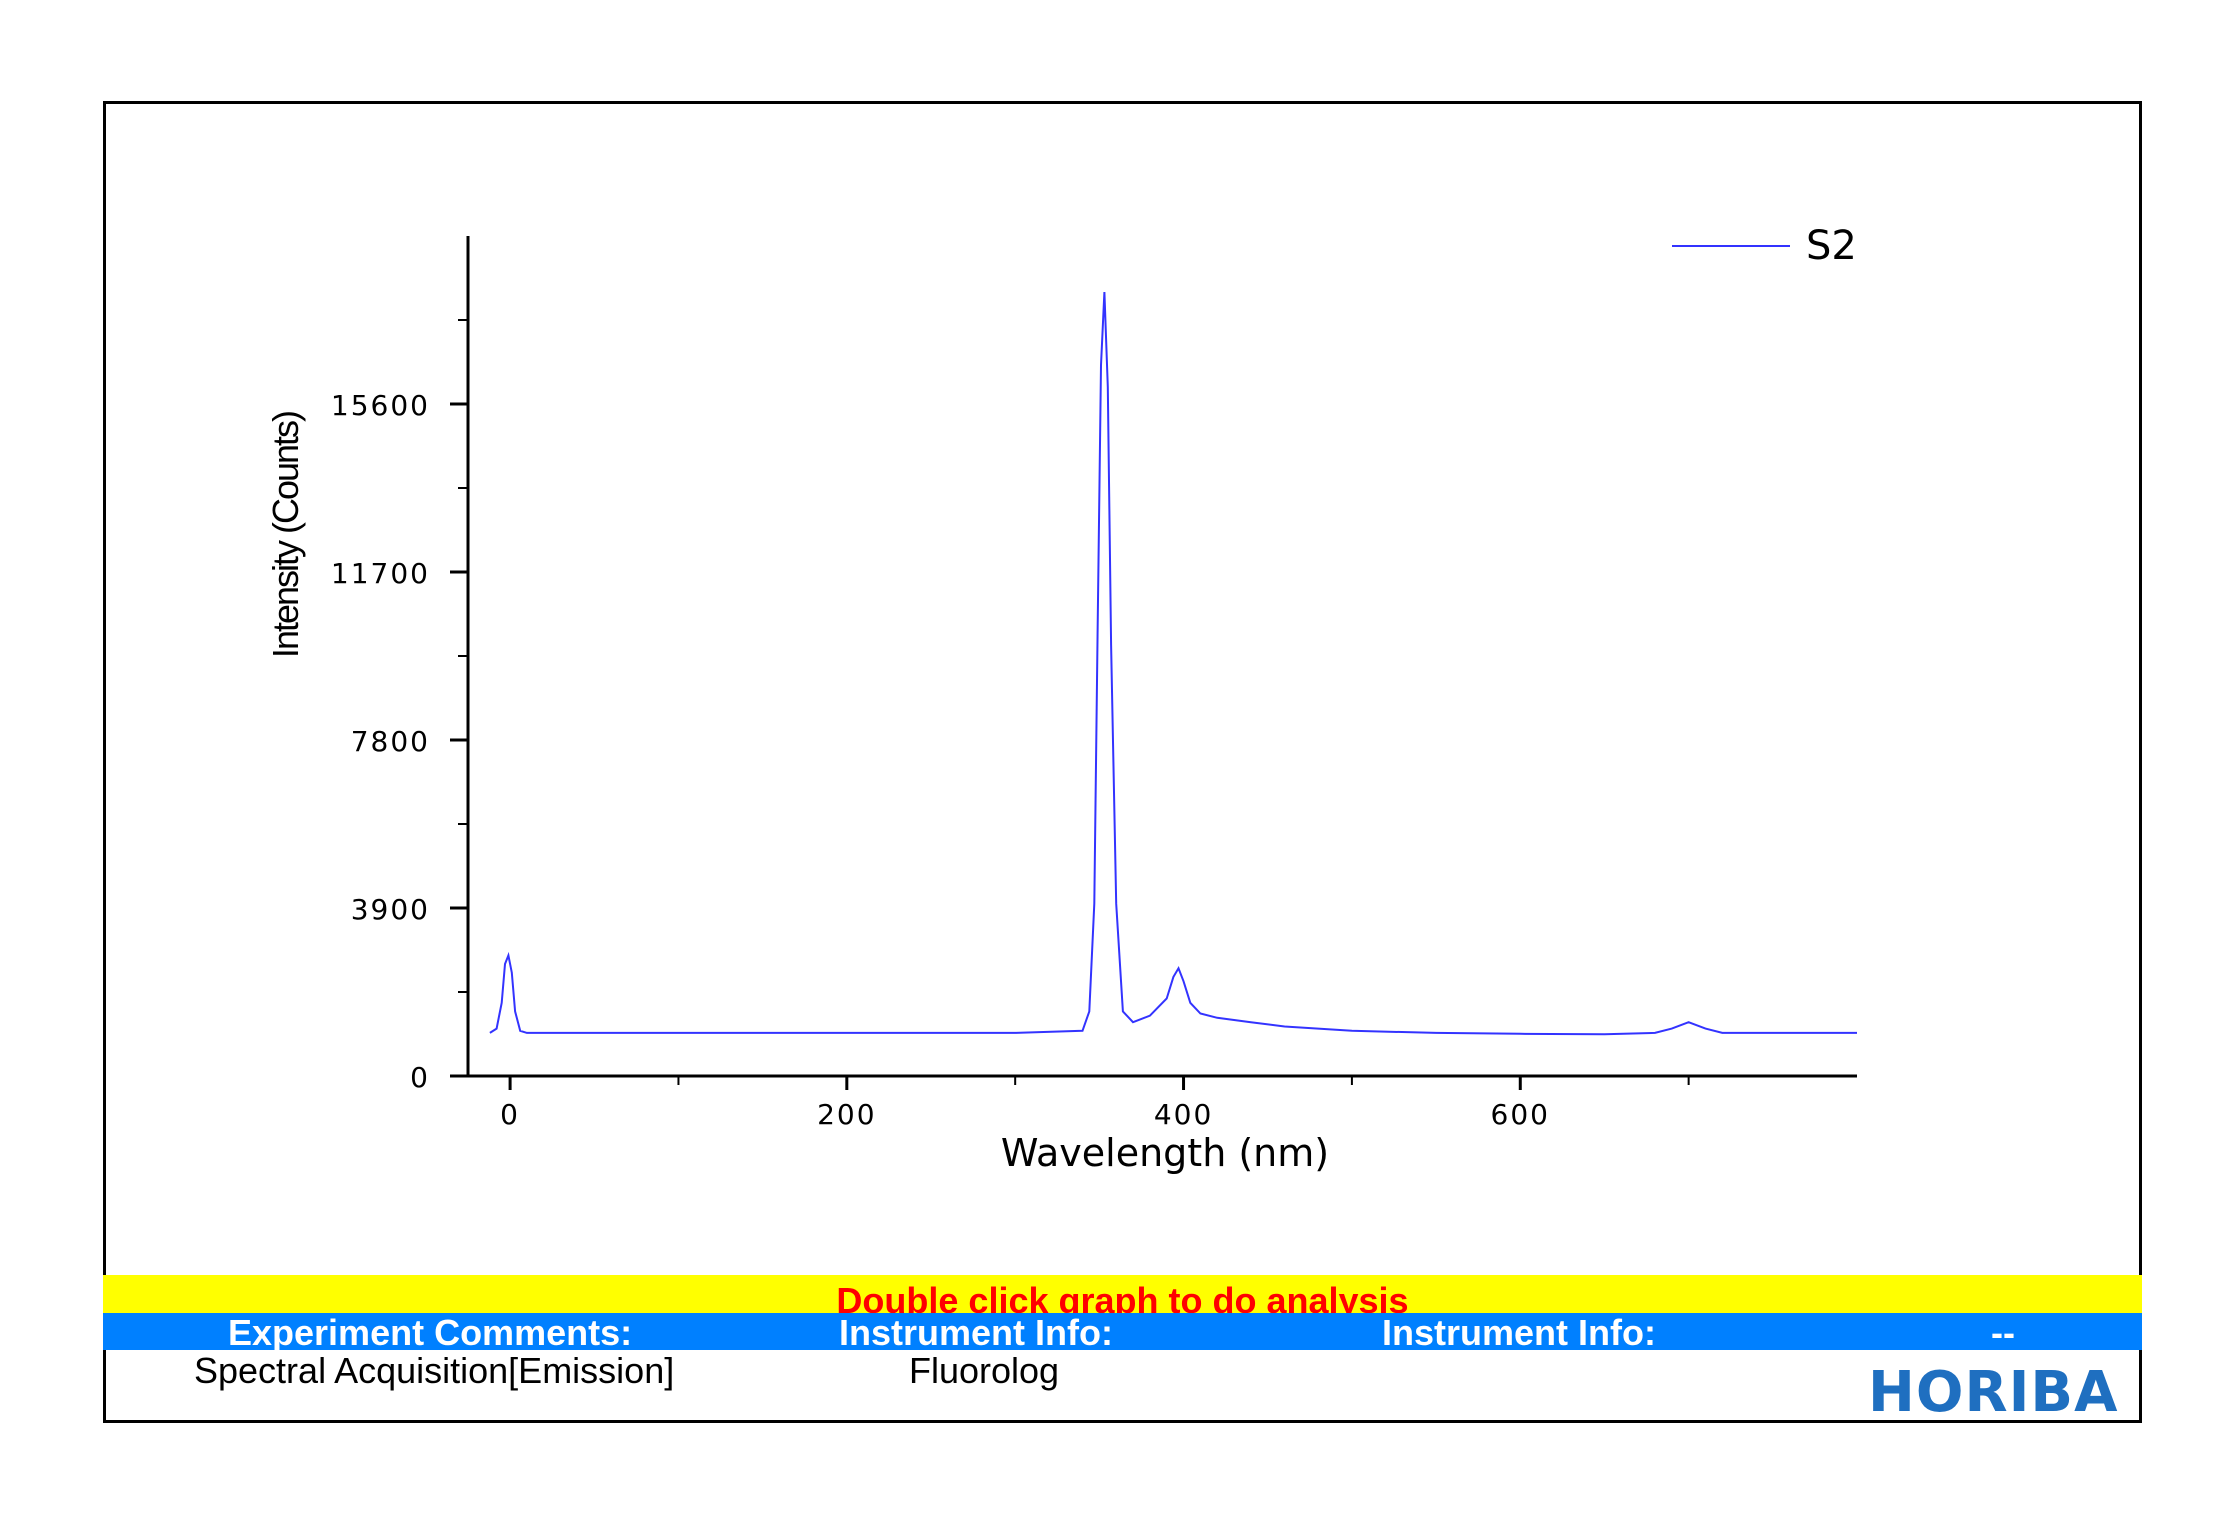 The width and height of the screenshot is (2235, 1521). What do you see at coordinates (976, 1332) in the screenshot?
I see `instrument-info-label: Instrument Info:` at bounding box center [976, 1332].